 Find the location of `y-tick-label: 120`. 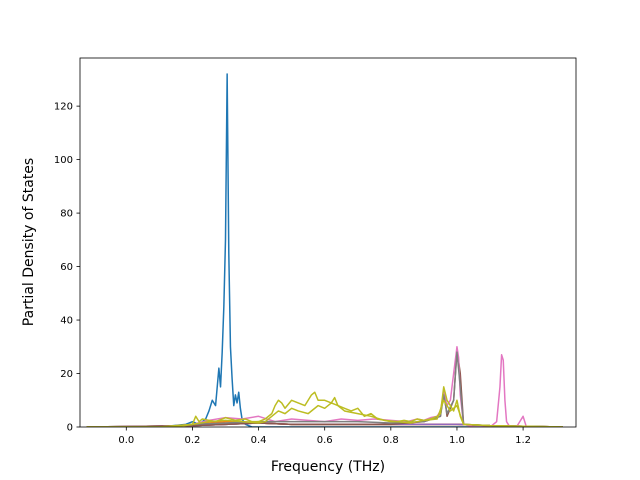

y-tick-label: 120 is located at coordinates (63, 107).